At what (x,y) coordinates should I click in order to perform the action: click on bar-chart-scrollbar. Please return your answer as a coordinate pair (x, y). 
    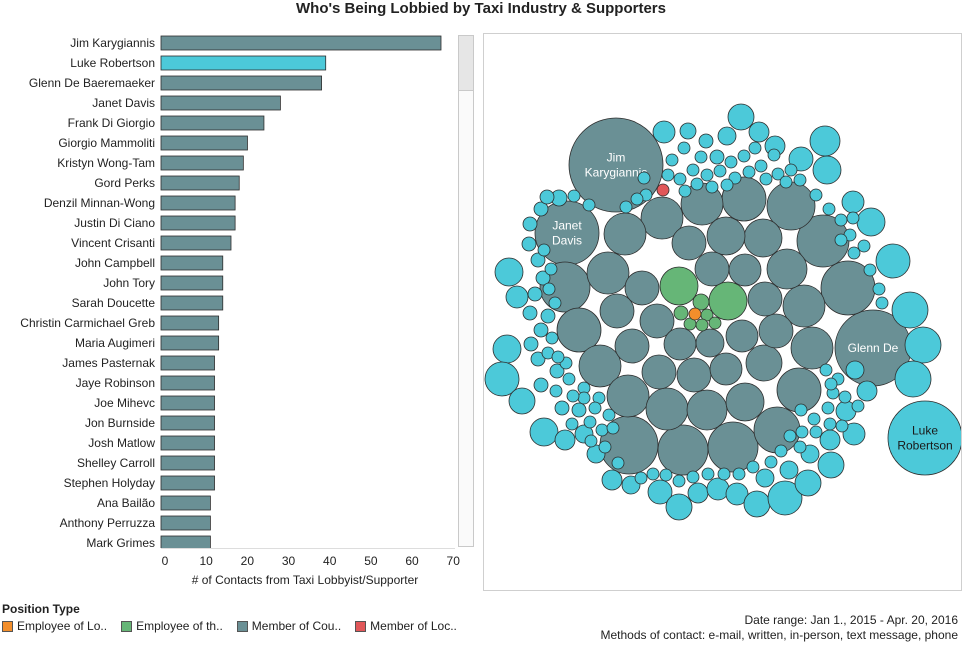
    Looking at the image, I should click on (466, 291).